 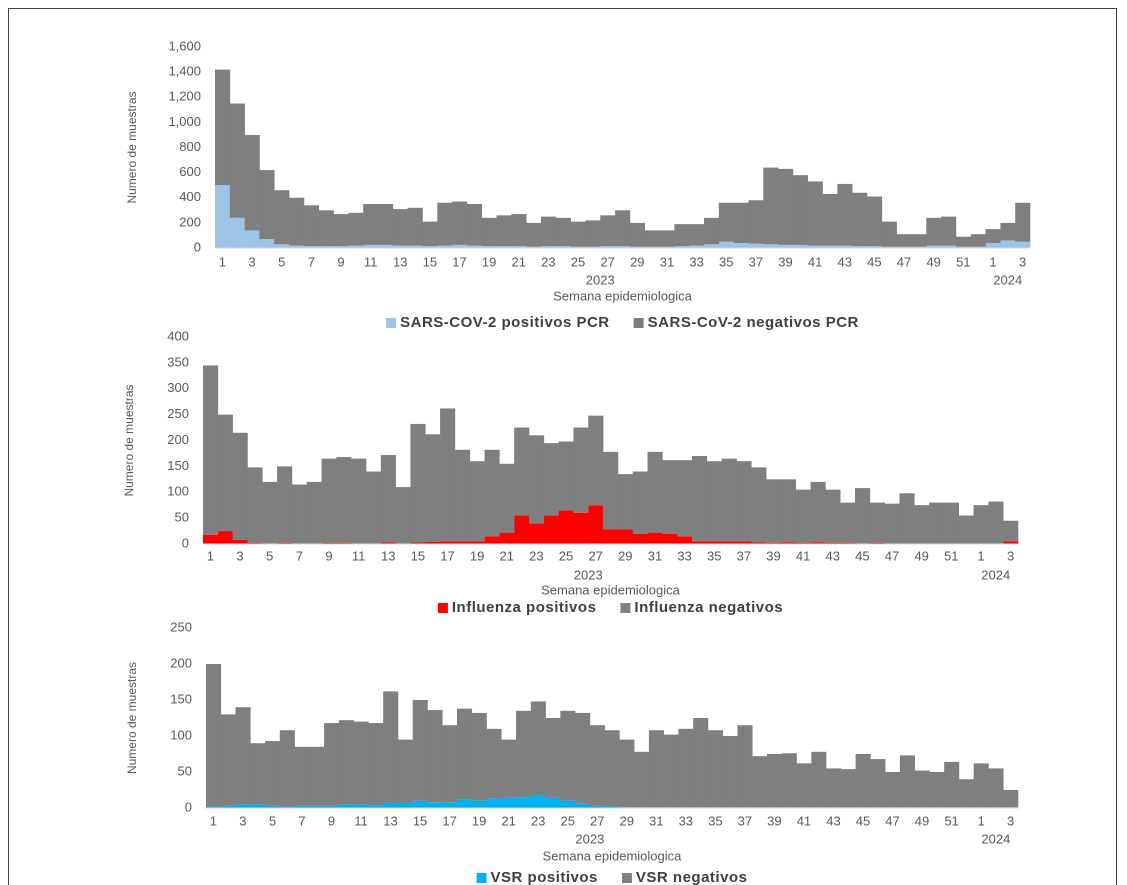 What do you see at coordinates (190, 221) in the screenshot?
I see `y-tick-label: 200` at bounding box center [190, 221].